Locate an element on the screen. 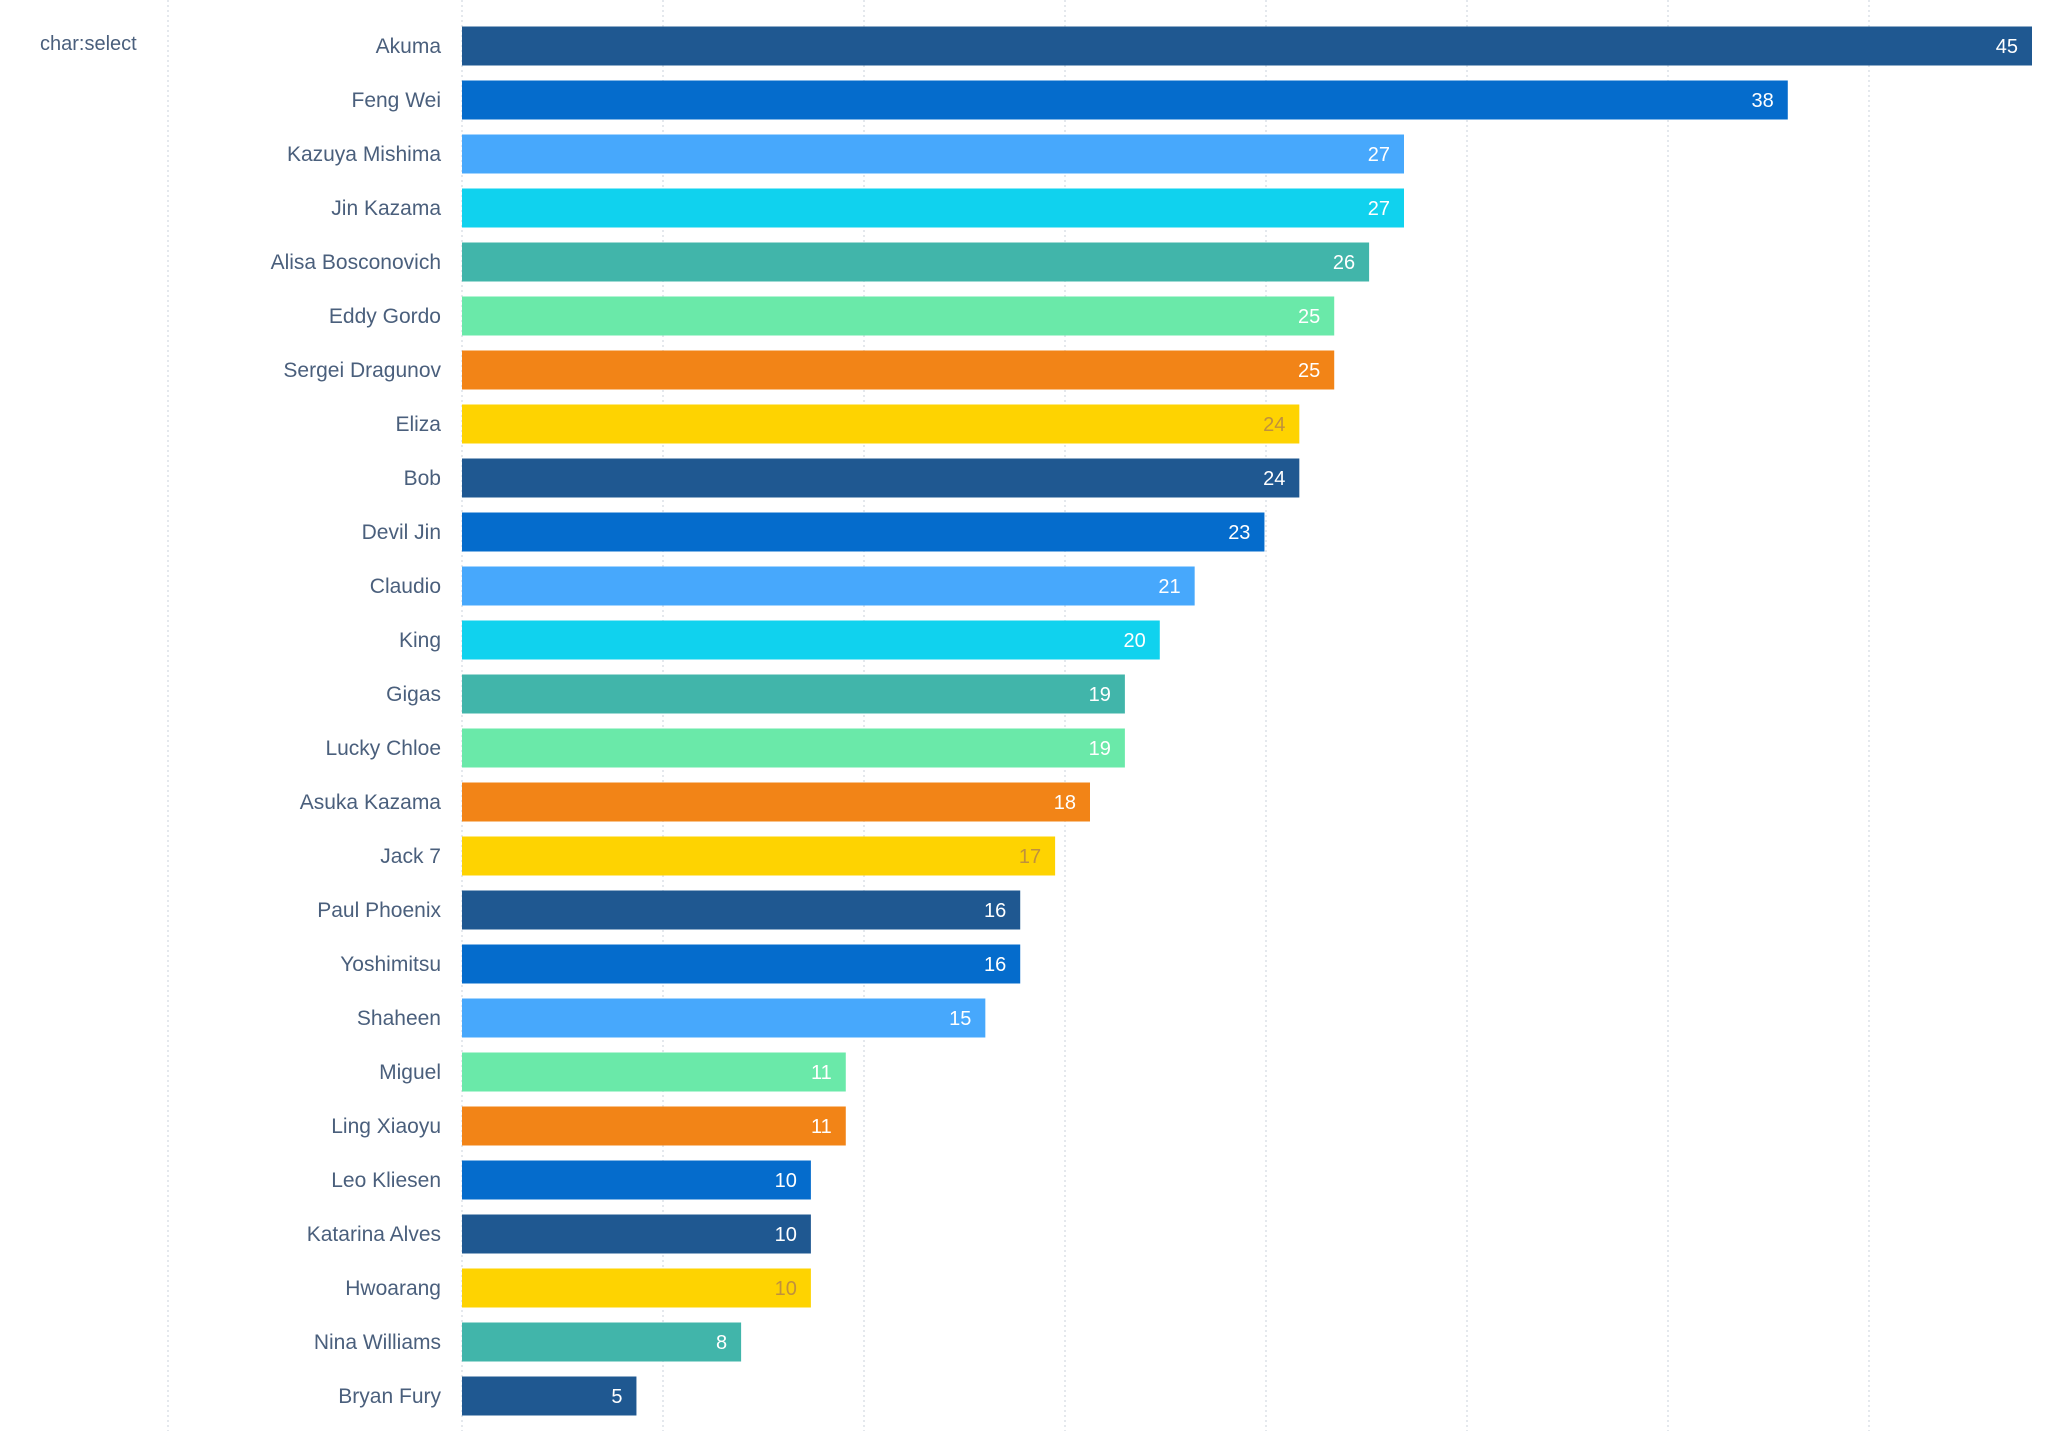  category-label: Asuka Kazama is located at coordinates (371, 802).